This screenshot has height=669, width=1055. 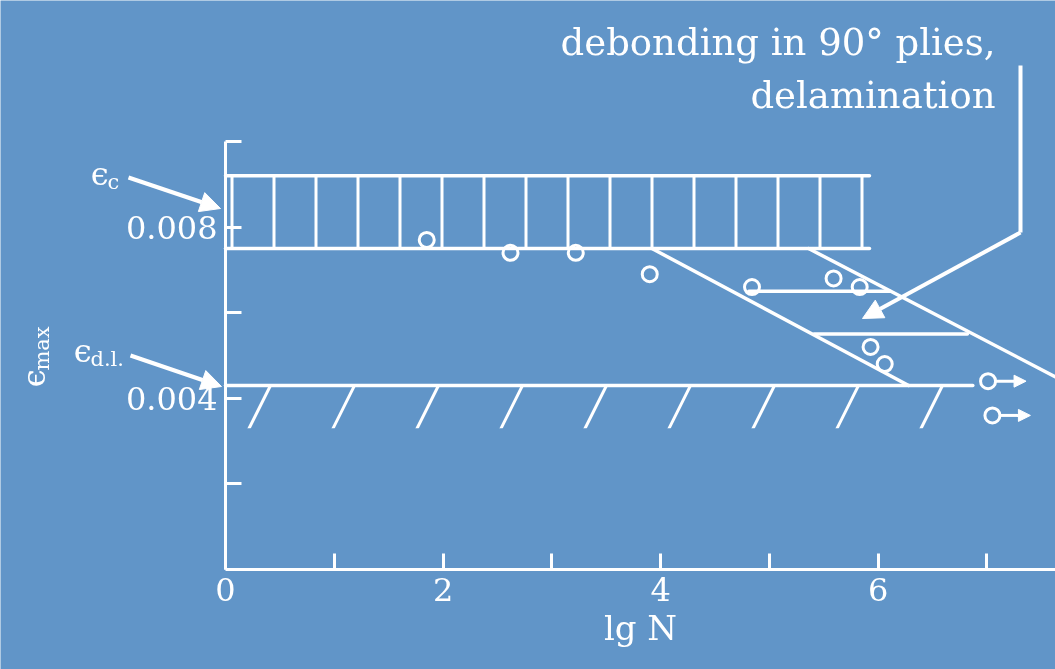 I want to click on x-tick-label: 2, so click(x=443, y=589).